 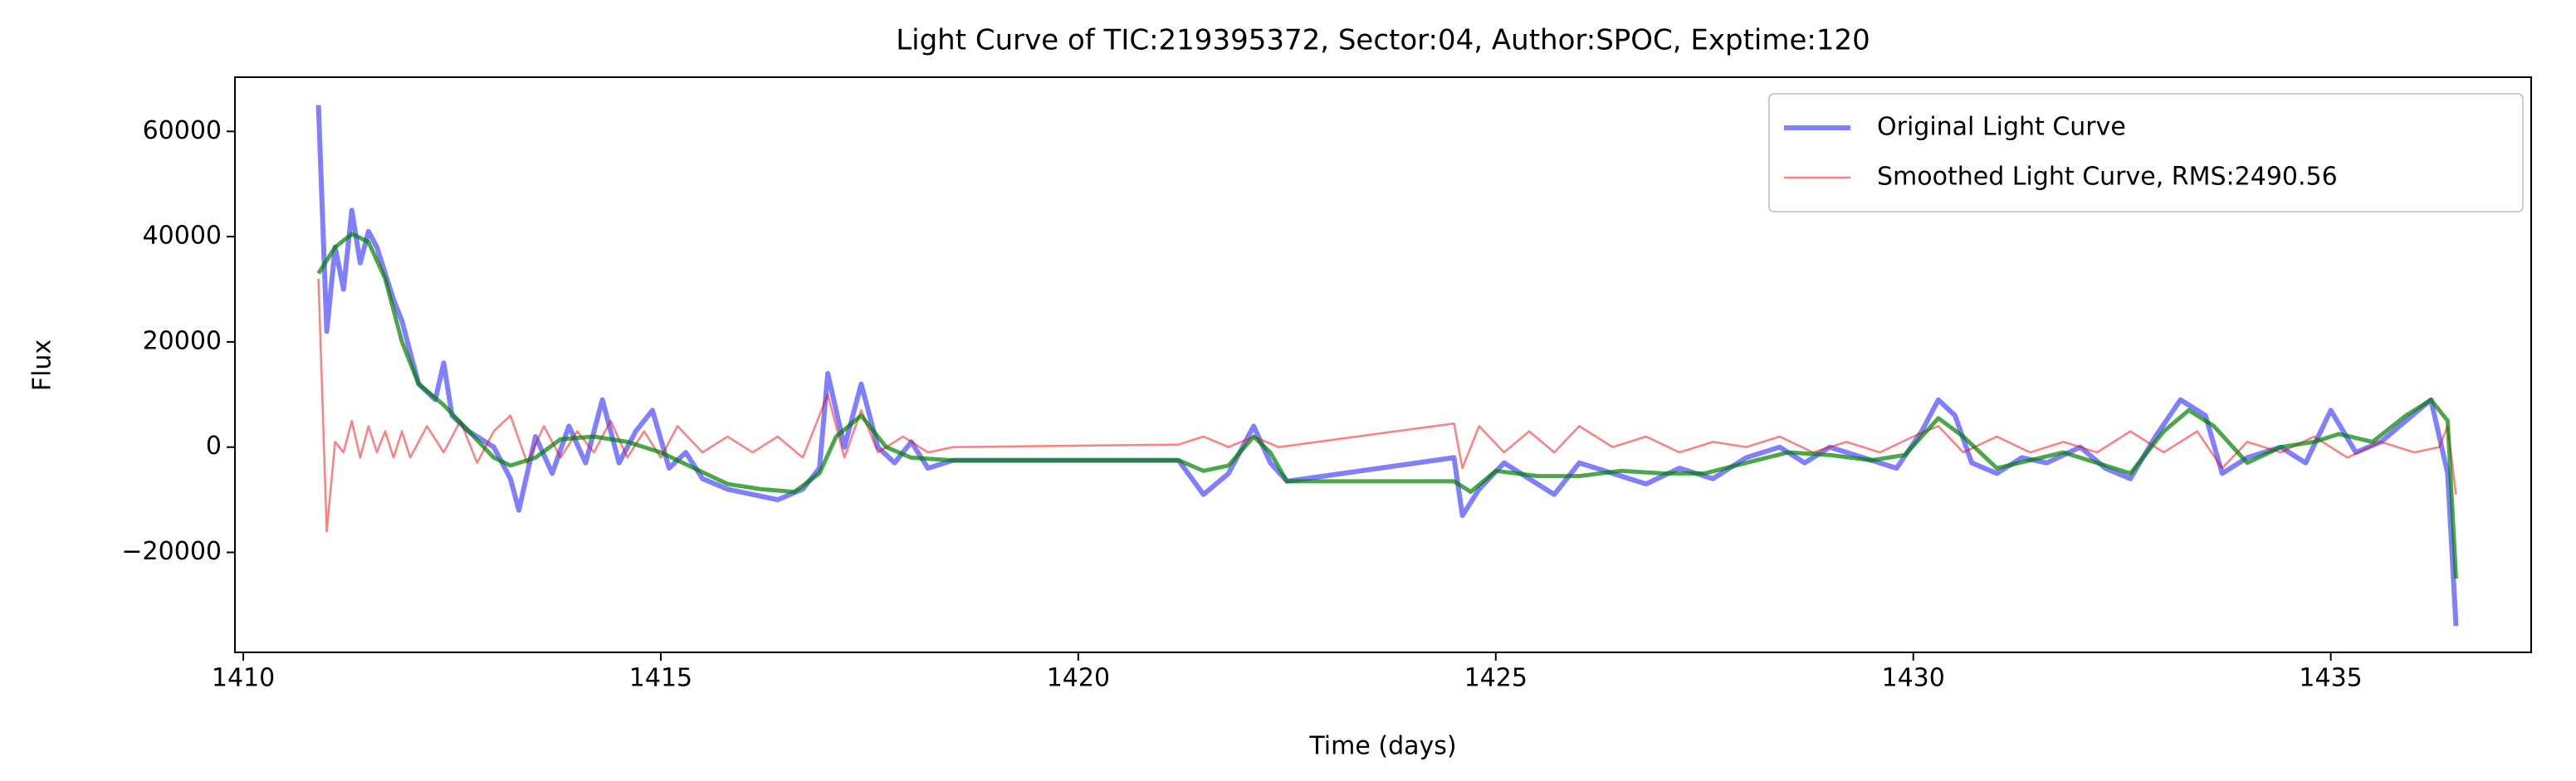 What do you see at coordinates (2107, 177) in the screenshot?
I see `legend-label: Smoothed Light Curve, RMS:2490.56` at bounding box center [2107, 177].